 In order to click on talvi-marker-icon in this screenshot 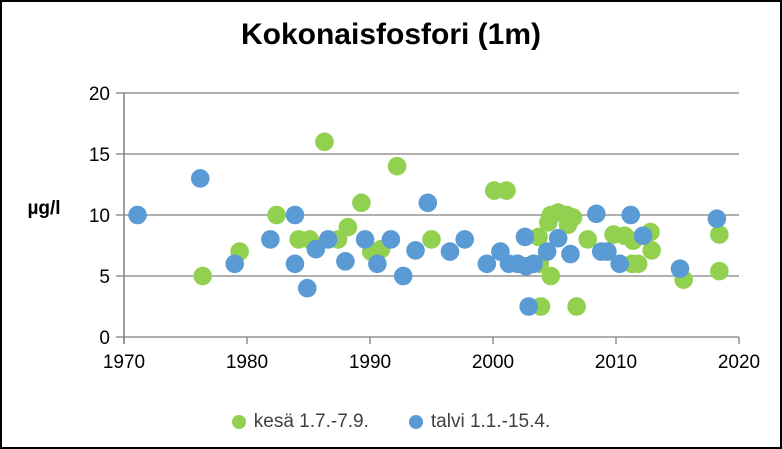, I will do `click(415, 422)`.